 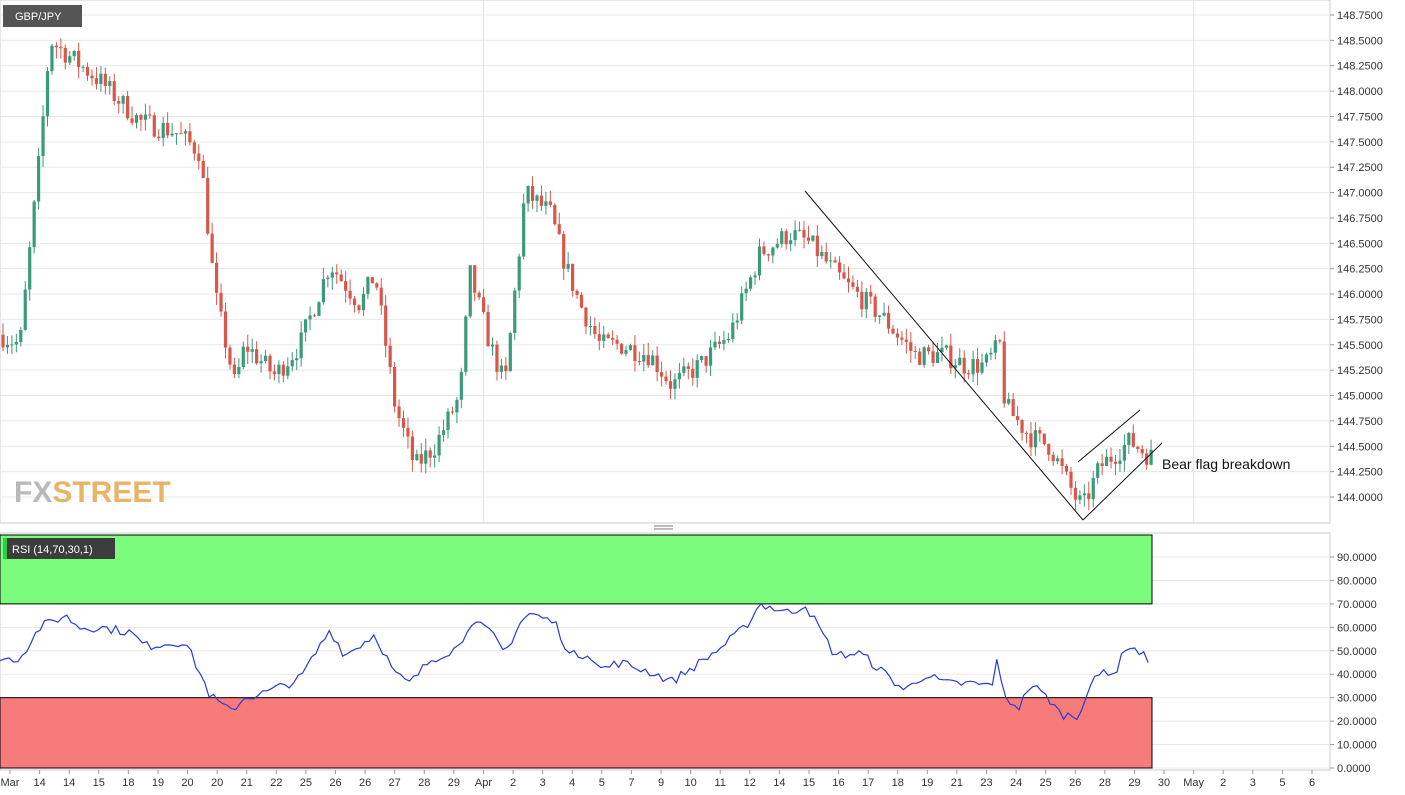 What do you see at coordinates (1354, 769) in the screenshot?
I see `rsi-tick-label: 0.0000` at bounding box center [1354, 769].